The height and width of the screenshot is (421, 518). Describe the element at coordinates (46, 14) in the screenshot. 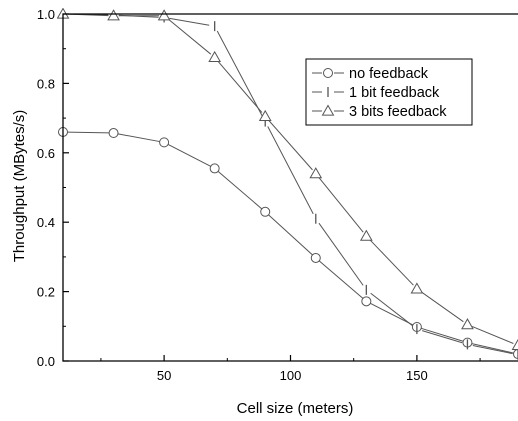

I see `y-tick-label: 1.0` at that location.